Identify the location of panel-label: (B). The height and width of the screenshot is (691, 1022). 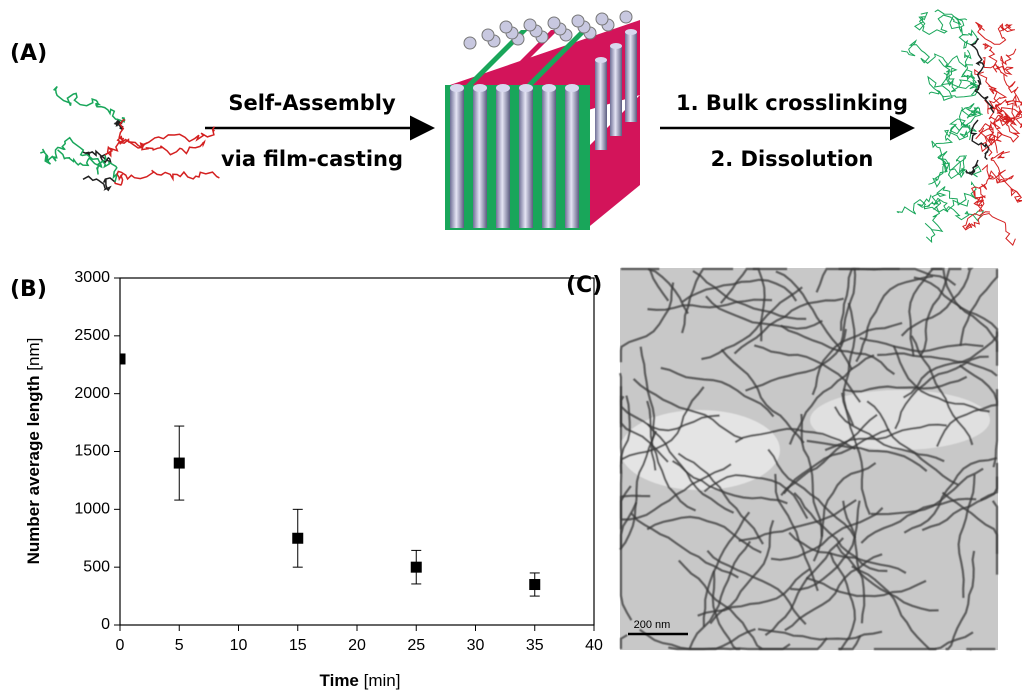
(28, 289).